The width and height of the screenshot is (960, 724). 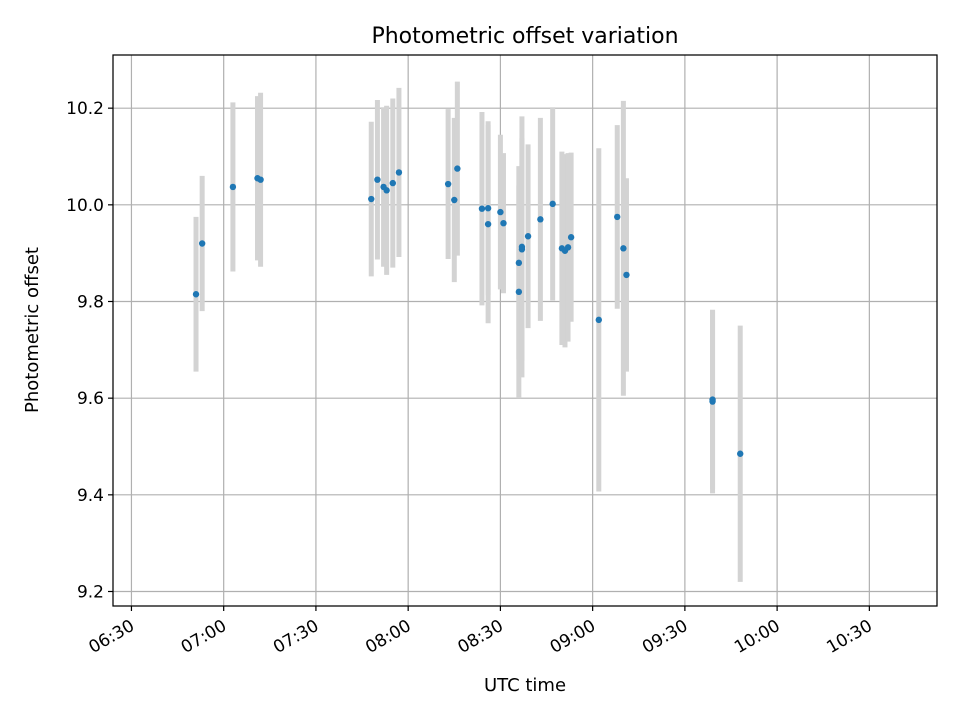 What do you see at coordinates (90, 496) in the screenshot?
I see `y-tick-label: 9.4` at bounding box center [90, 496].